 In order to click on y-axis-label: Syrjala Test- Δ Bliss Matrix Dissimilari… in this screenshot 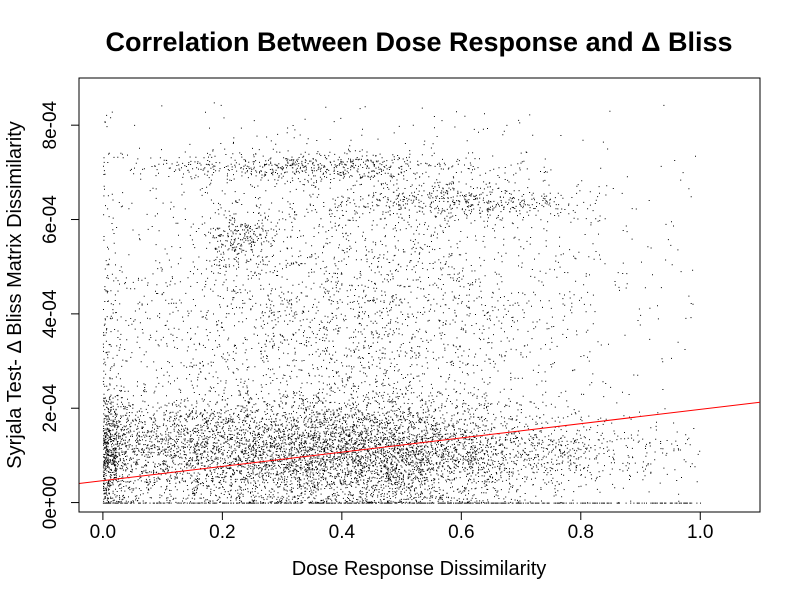, I will do `click(15, 294)`.